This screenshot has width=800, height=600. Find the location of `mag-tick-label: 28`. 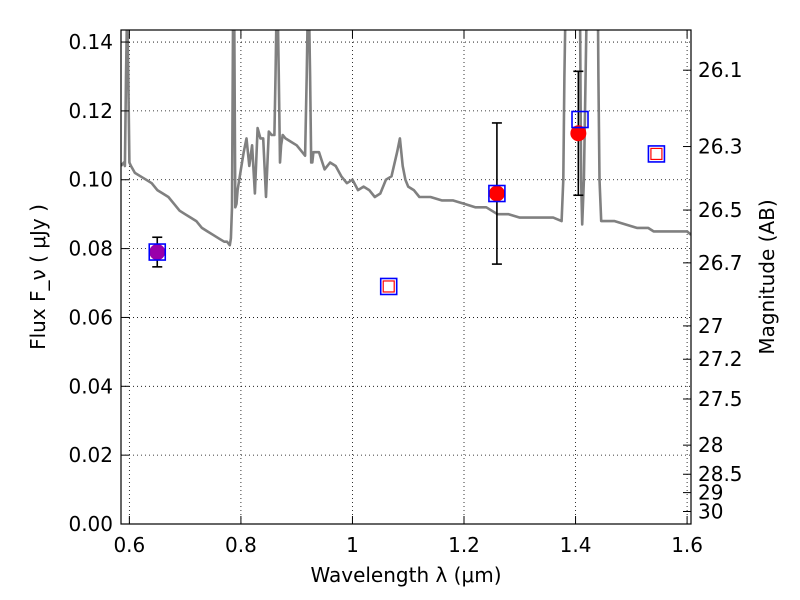

mag-tick-label: 28 is located at coordinates (710, 445).